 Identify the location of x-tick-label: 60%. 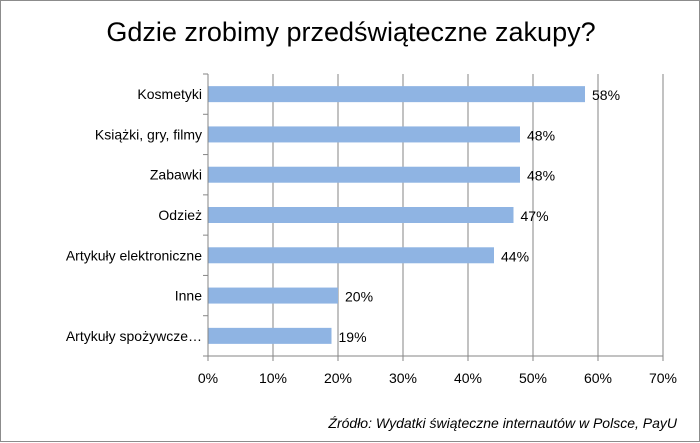
(598, 378).